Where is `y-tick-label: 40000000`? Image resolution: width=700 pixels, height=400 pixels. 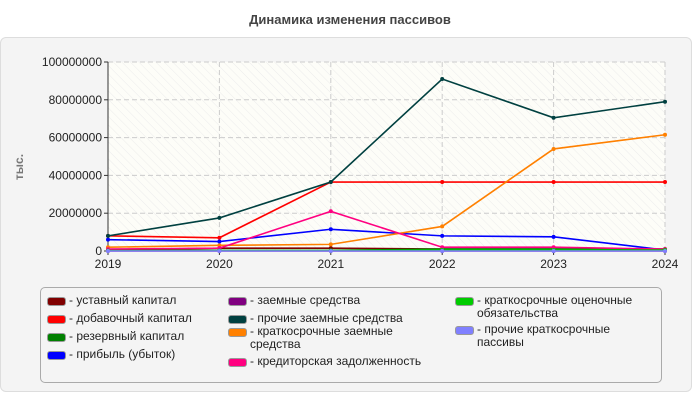
y-tick-label: 40000000 is located at coordinates (76, 175).